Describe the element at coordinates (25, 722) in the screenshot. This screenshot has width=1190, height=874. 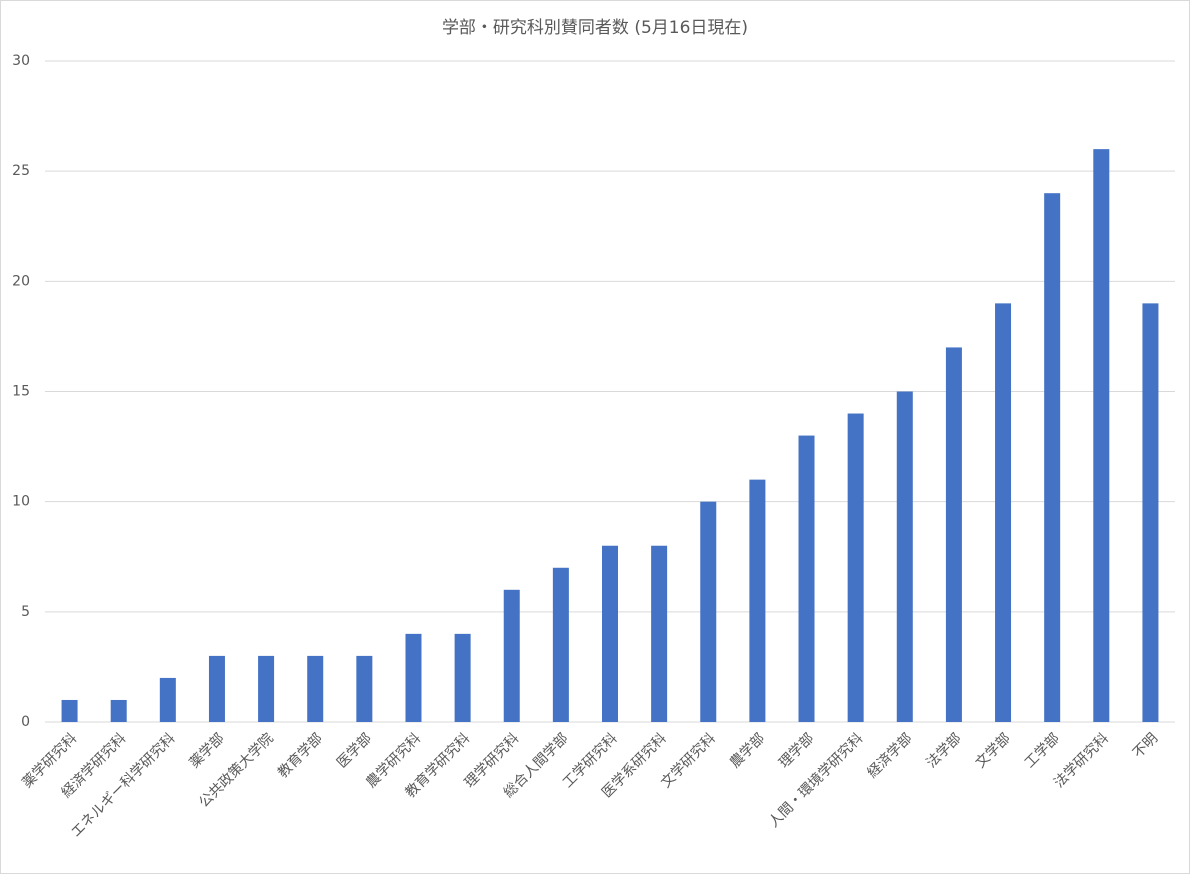
I see `y-tick-label: 0` at that location.